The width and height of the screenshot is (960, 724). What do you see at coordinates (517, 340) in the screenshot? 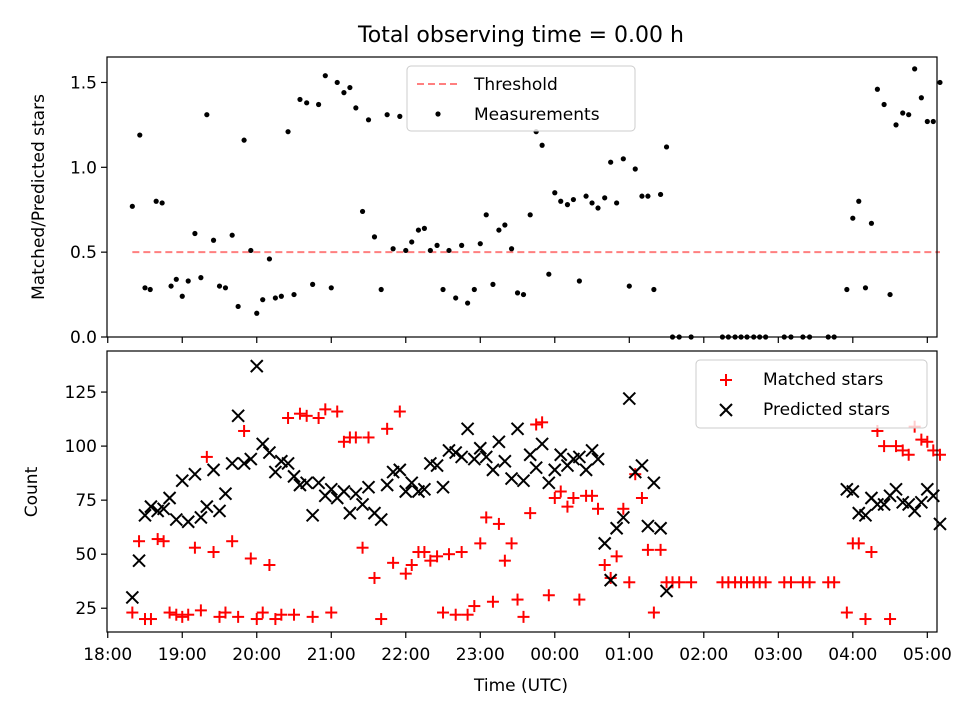
I see `top-x-ticks` at bounding box center [517, 340].